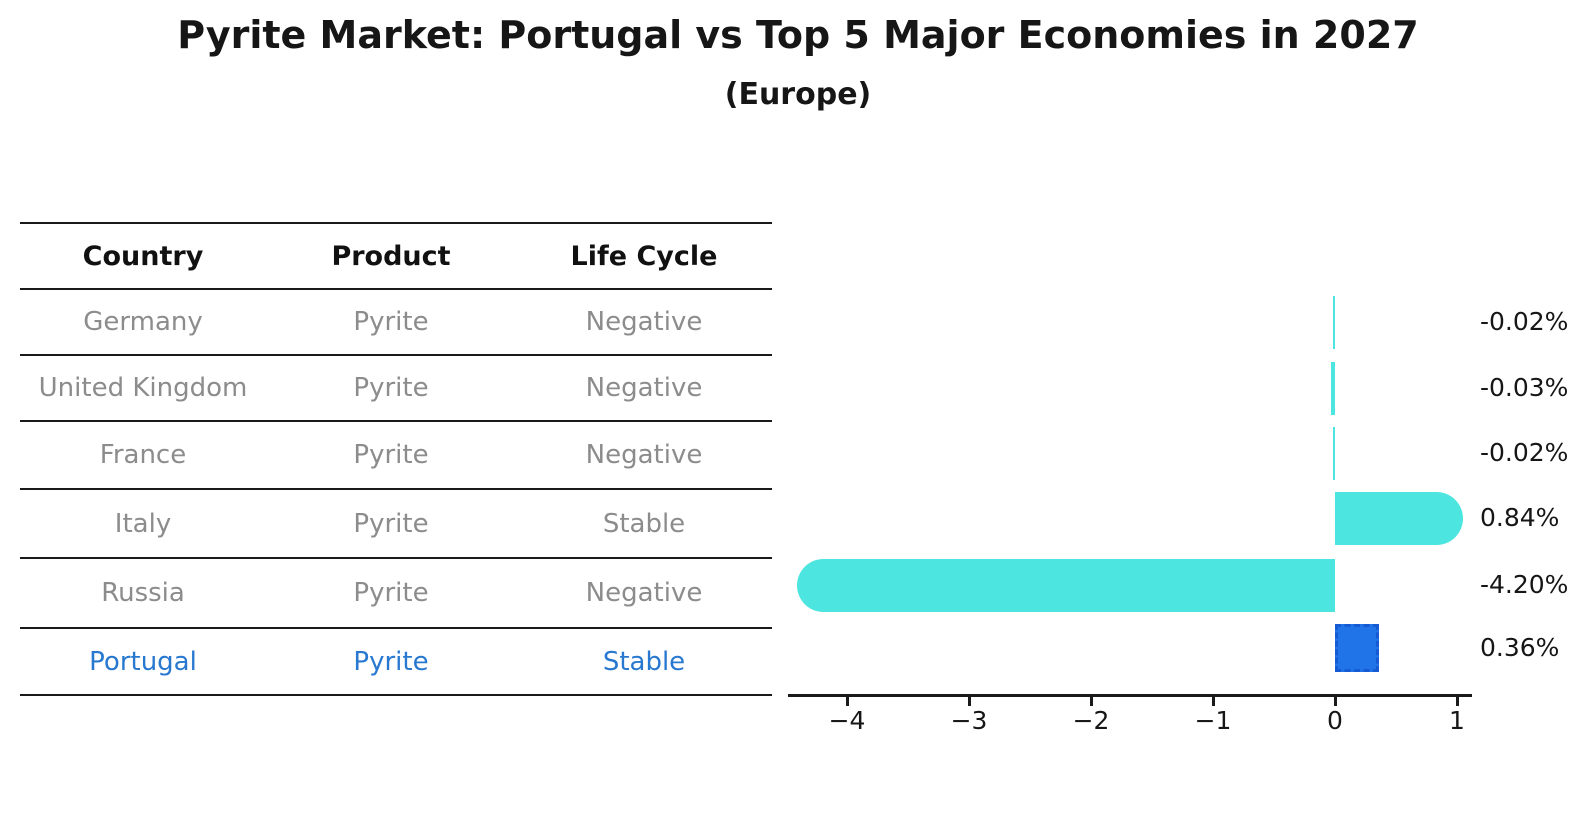  I want to click on bar-portugal, so click(1357, 648).